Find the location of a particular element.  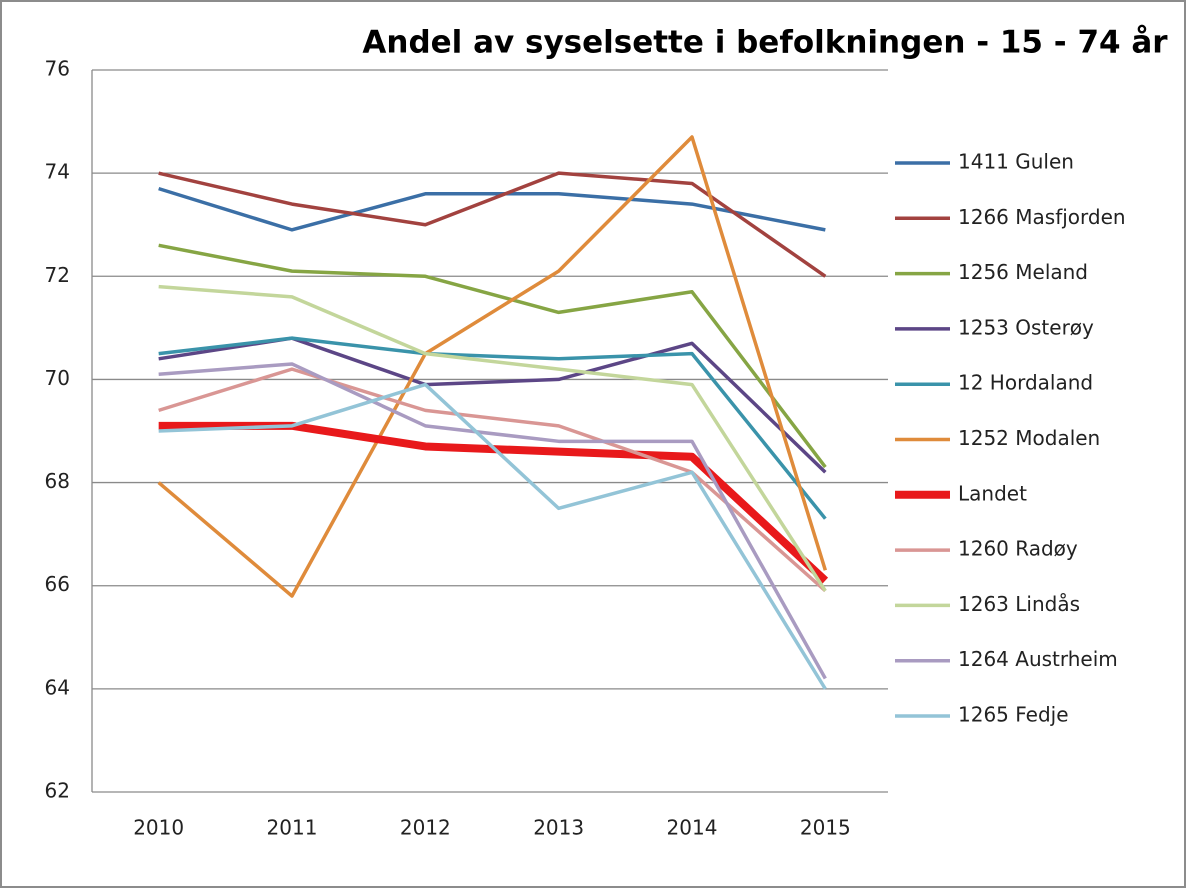

legend-label: 1411 Gulen is located at coordinates (1016, 162).